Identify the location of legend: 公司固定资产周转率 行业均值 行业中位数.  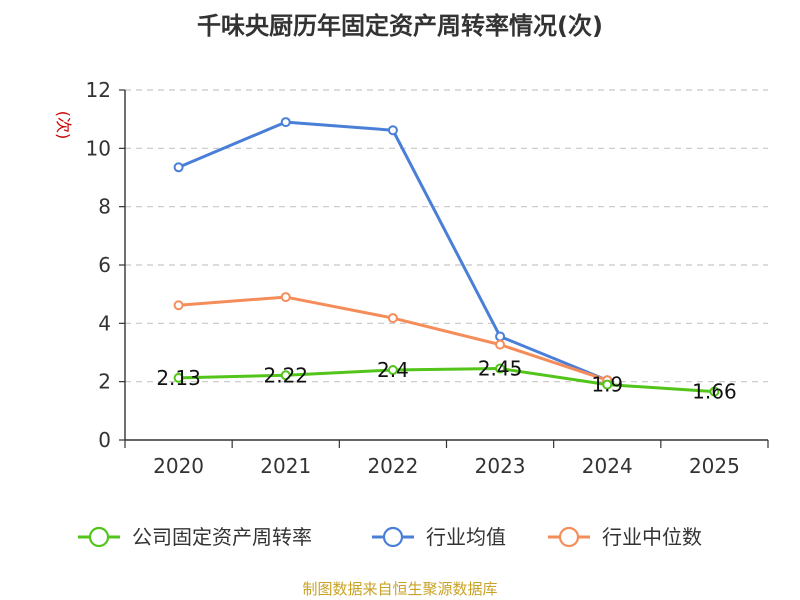
(390, 537).